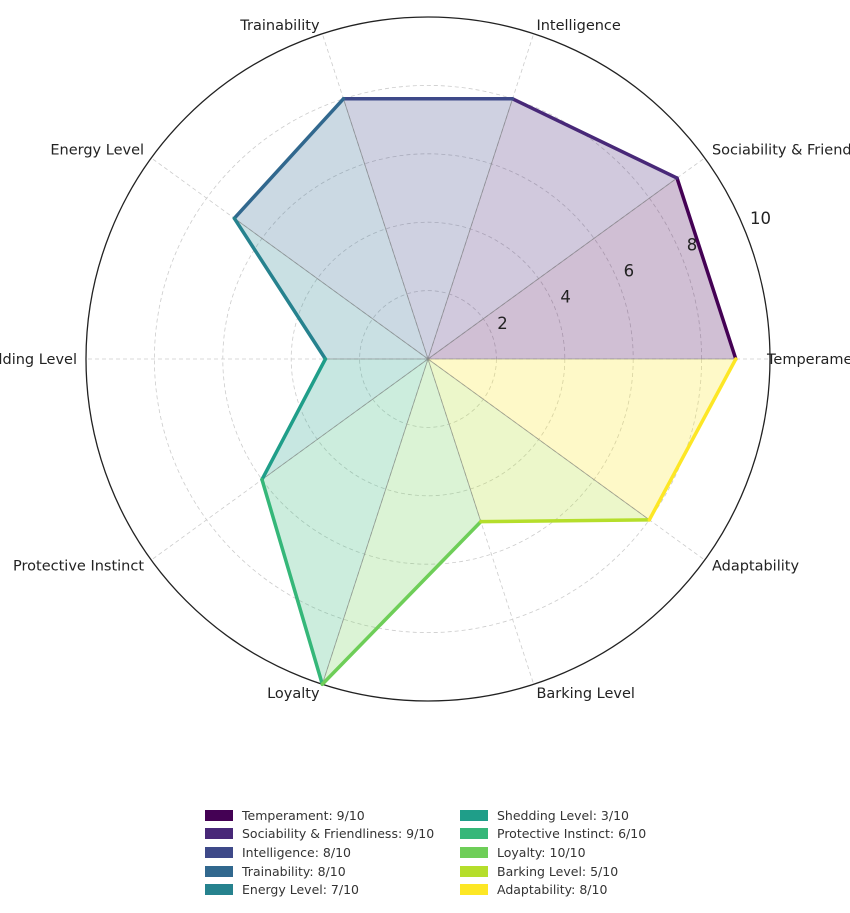 This screenshot has width=850, height=913. I want to click on legend-label: Loyalty: 10/10, so click(541, 852).